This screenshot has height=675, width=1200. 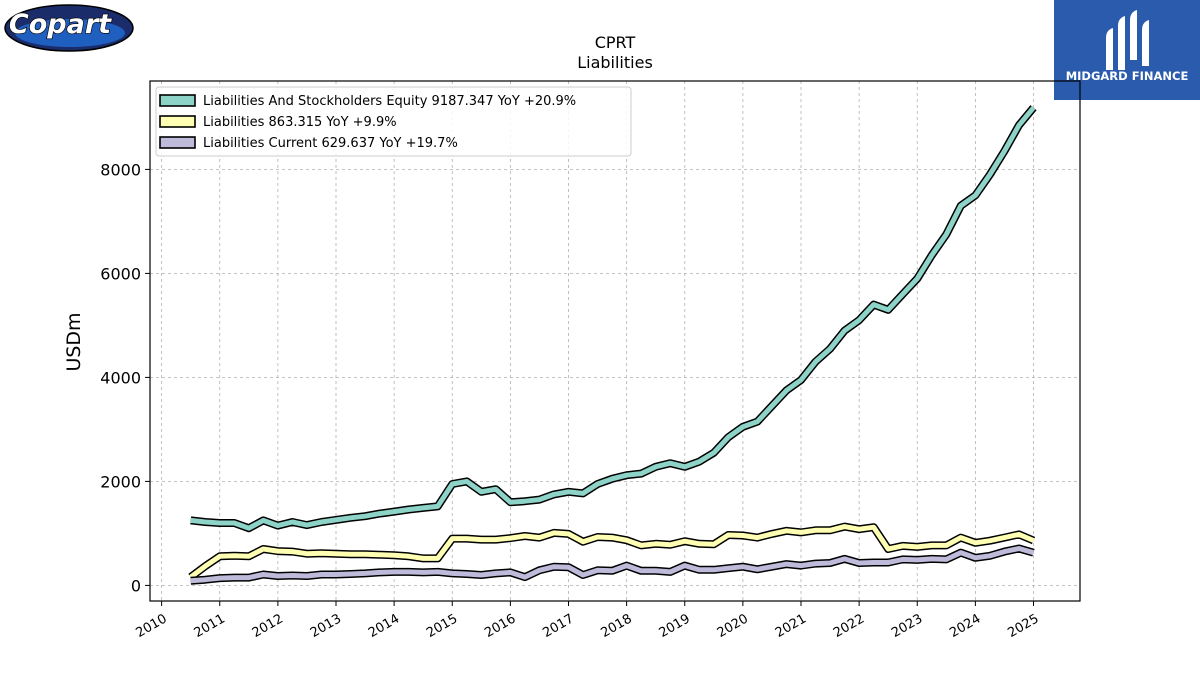 I want to click on midgard-finance-logo: MIDGARD FINANCE, so click(x=1127, y=50).